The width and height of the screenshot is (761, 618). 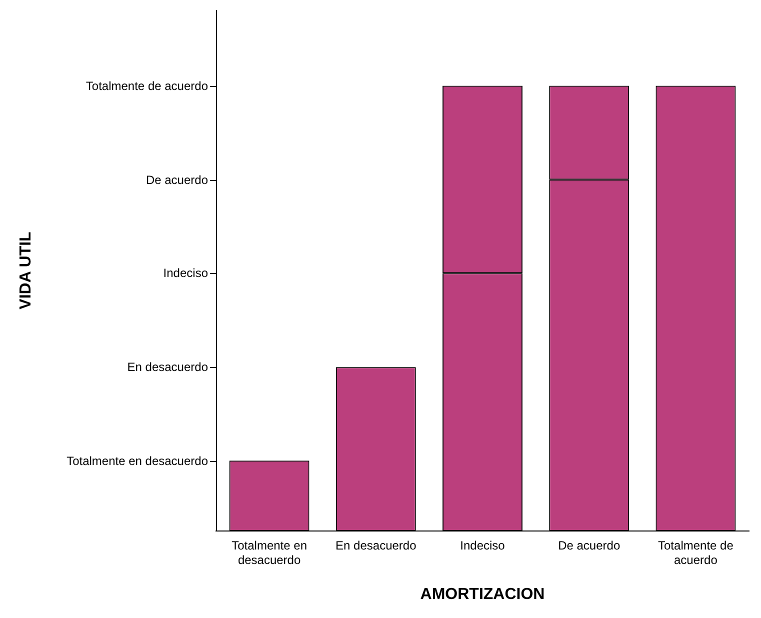 What do you see at coordinates (269, 552) in the screenshot?
I see `x-tick-label: Totalmente en desacuerdo` at bounding box center [269, 552].